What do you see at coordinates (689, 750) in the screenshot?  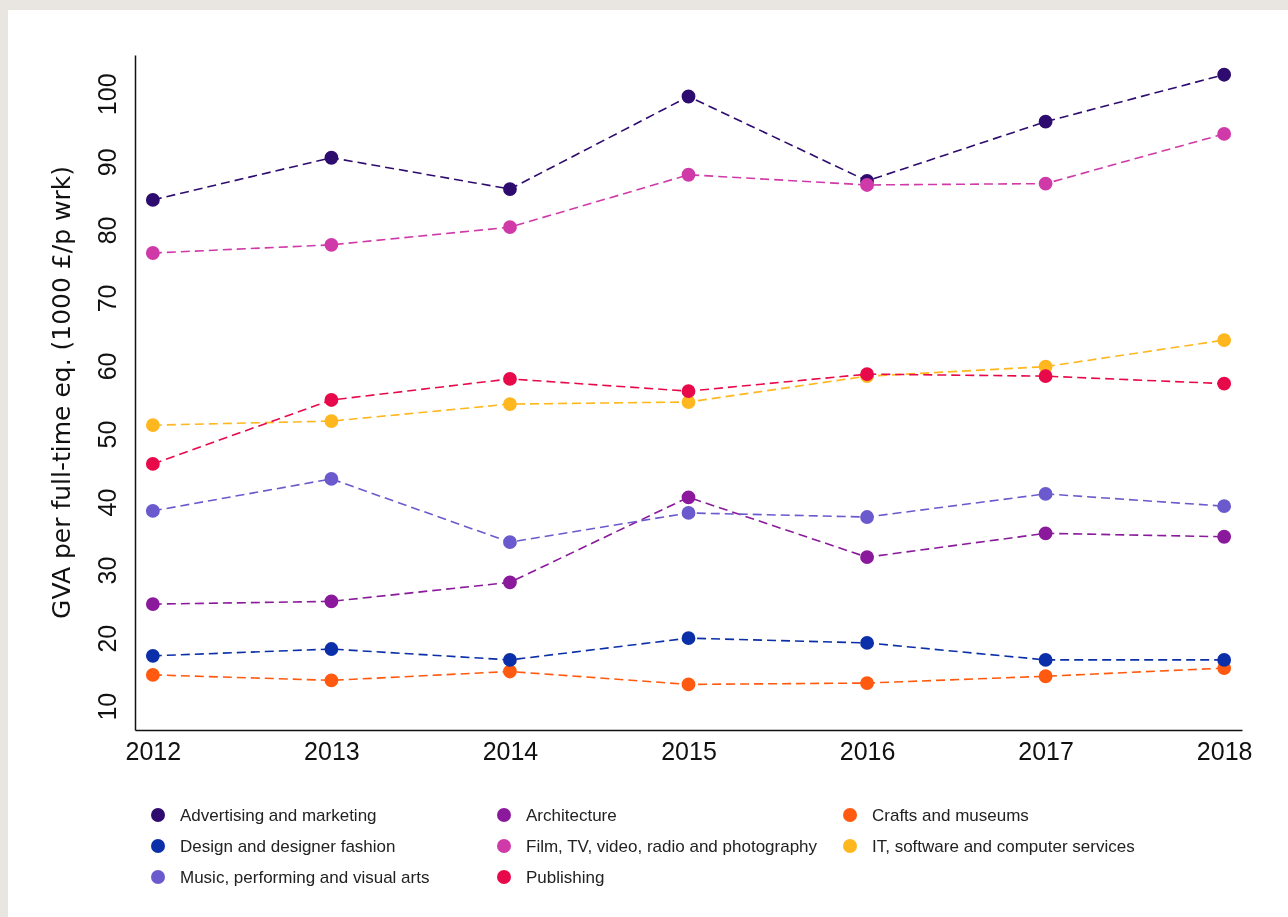 I see `x-tick-label: 2015` at bounding box center [689, 750].